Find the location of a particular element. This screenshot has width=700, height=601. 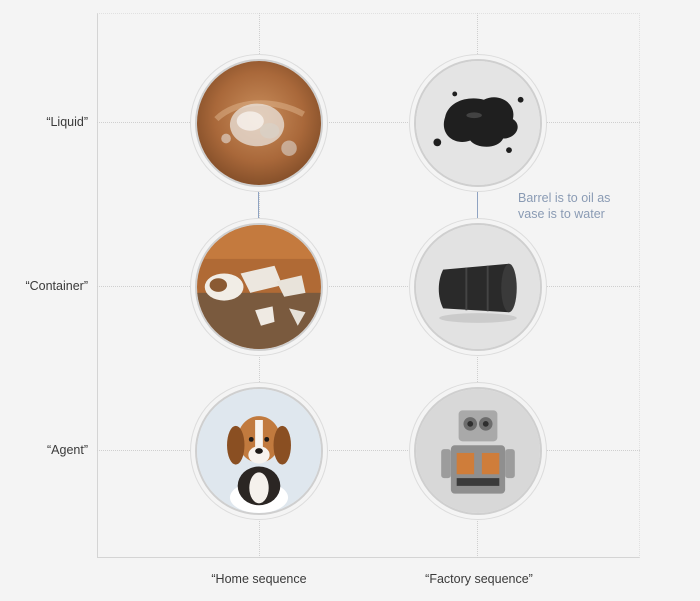

column-label-factory: “Factory sequence” is located at coordinates (479, 579).